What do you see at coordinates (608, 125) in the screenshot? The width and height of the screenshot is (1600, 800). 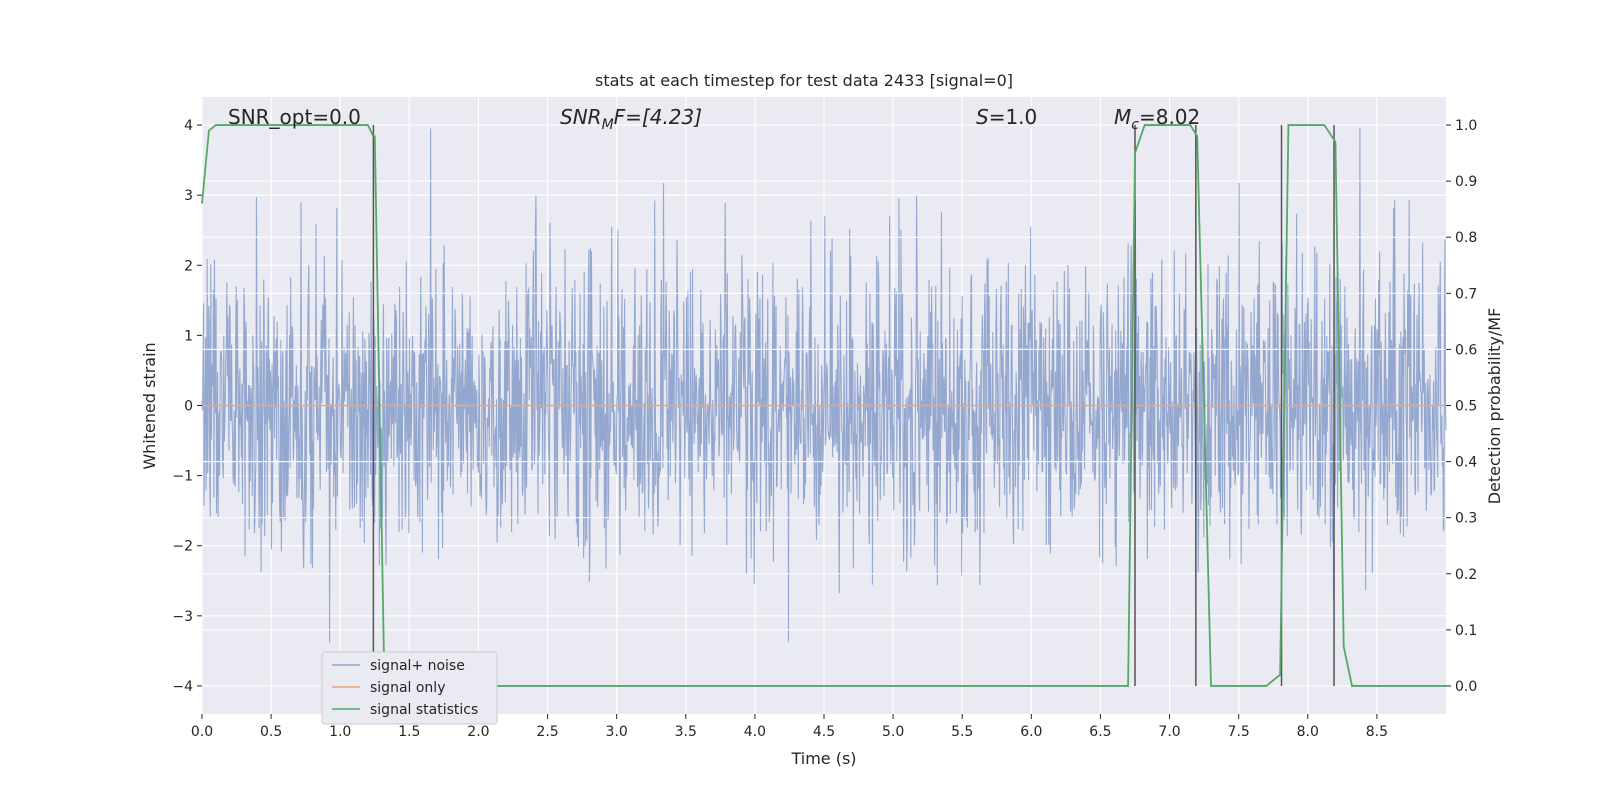 I see `annotation-snr-mf-sub: M` at bounding box center [608, 125].